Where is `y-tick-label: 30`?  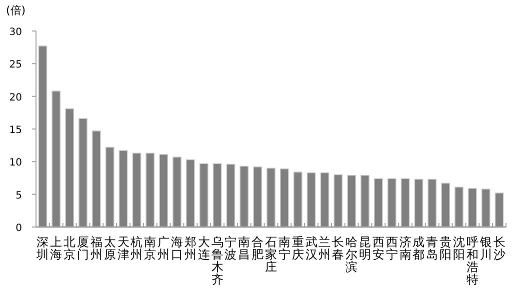
y-tick-label: 30 is located at coordinates (15, 32).